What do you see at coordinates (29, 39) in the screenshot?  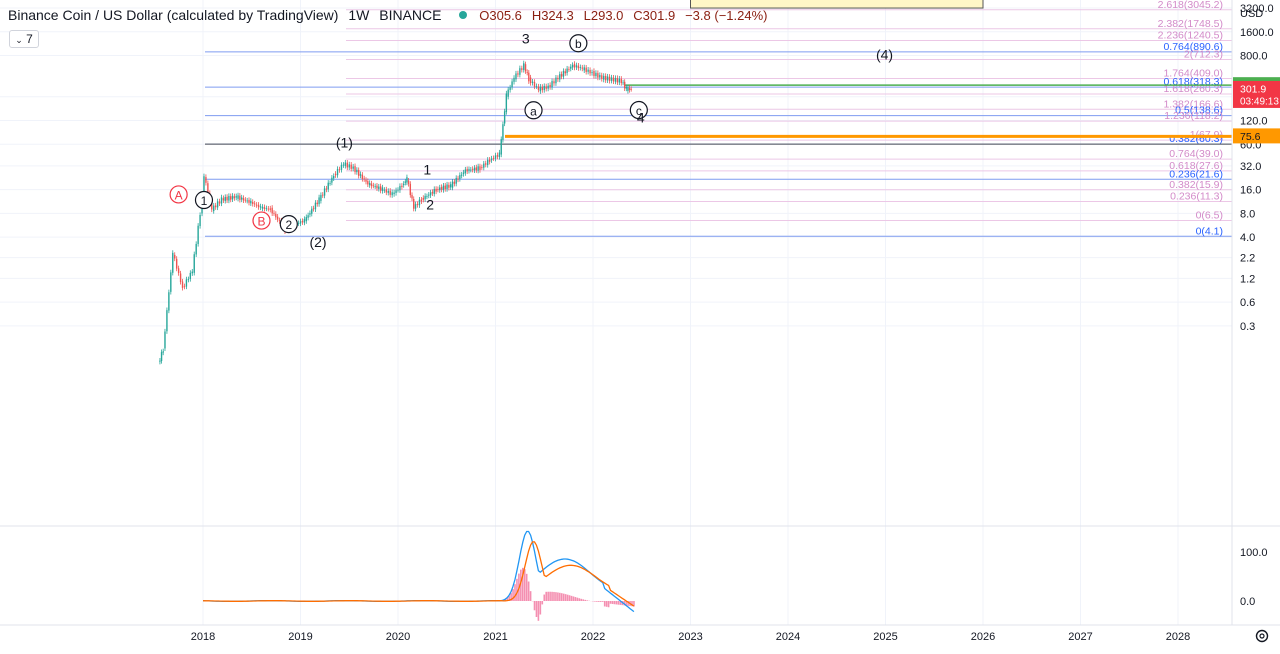 I see `indicator-count: 7` at bounding box center [29, 39].